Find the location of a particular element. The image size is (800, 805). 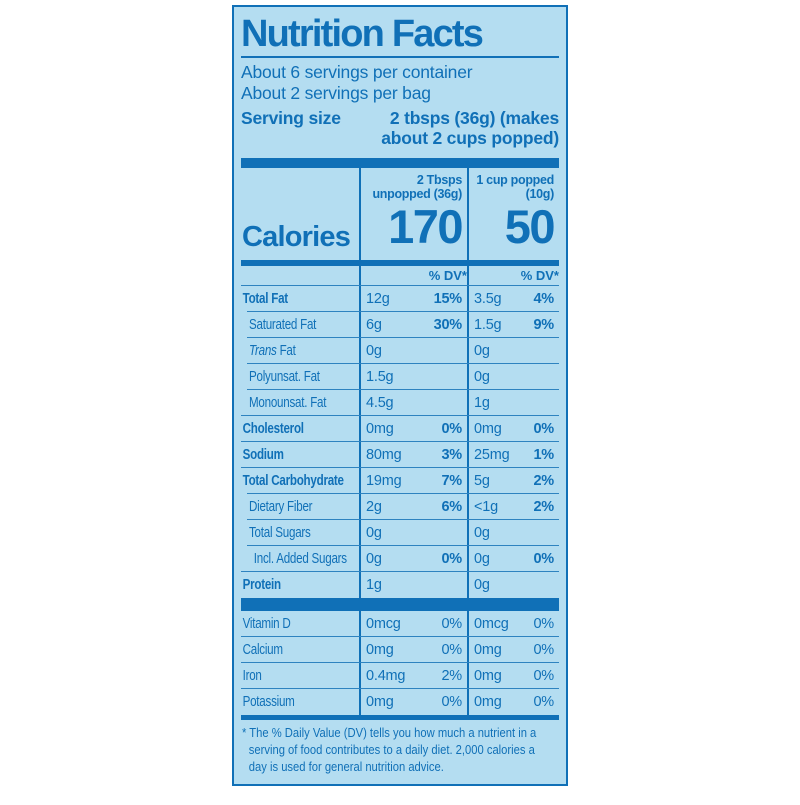

nutrient-name-cell: Monounsat. Fat is located at coordinates (300, 403).